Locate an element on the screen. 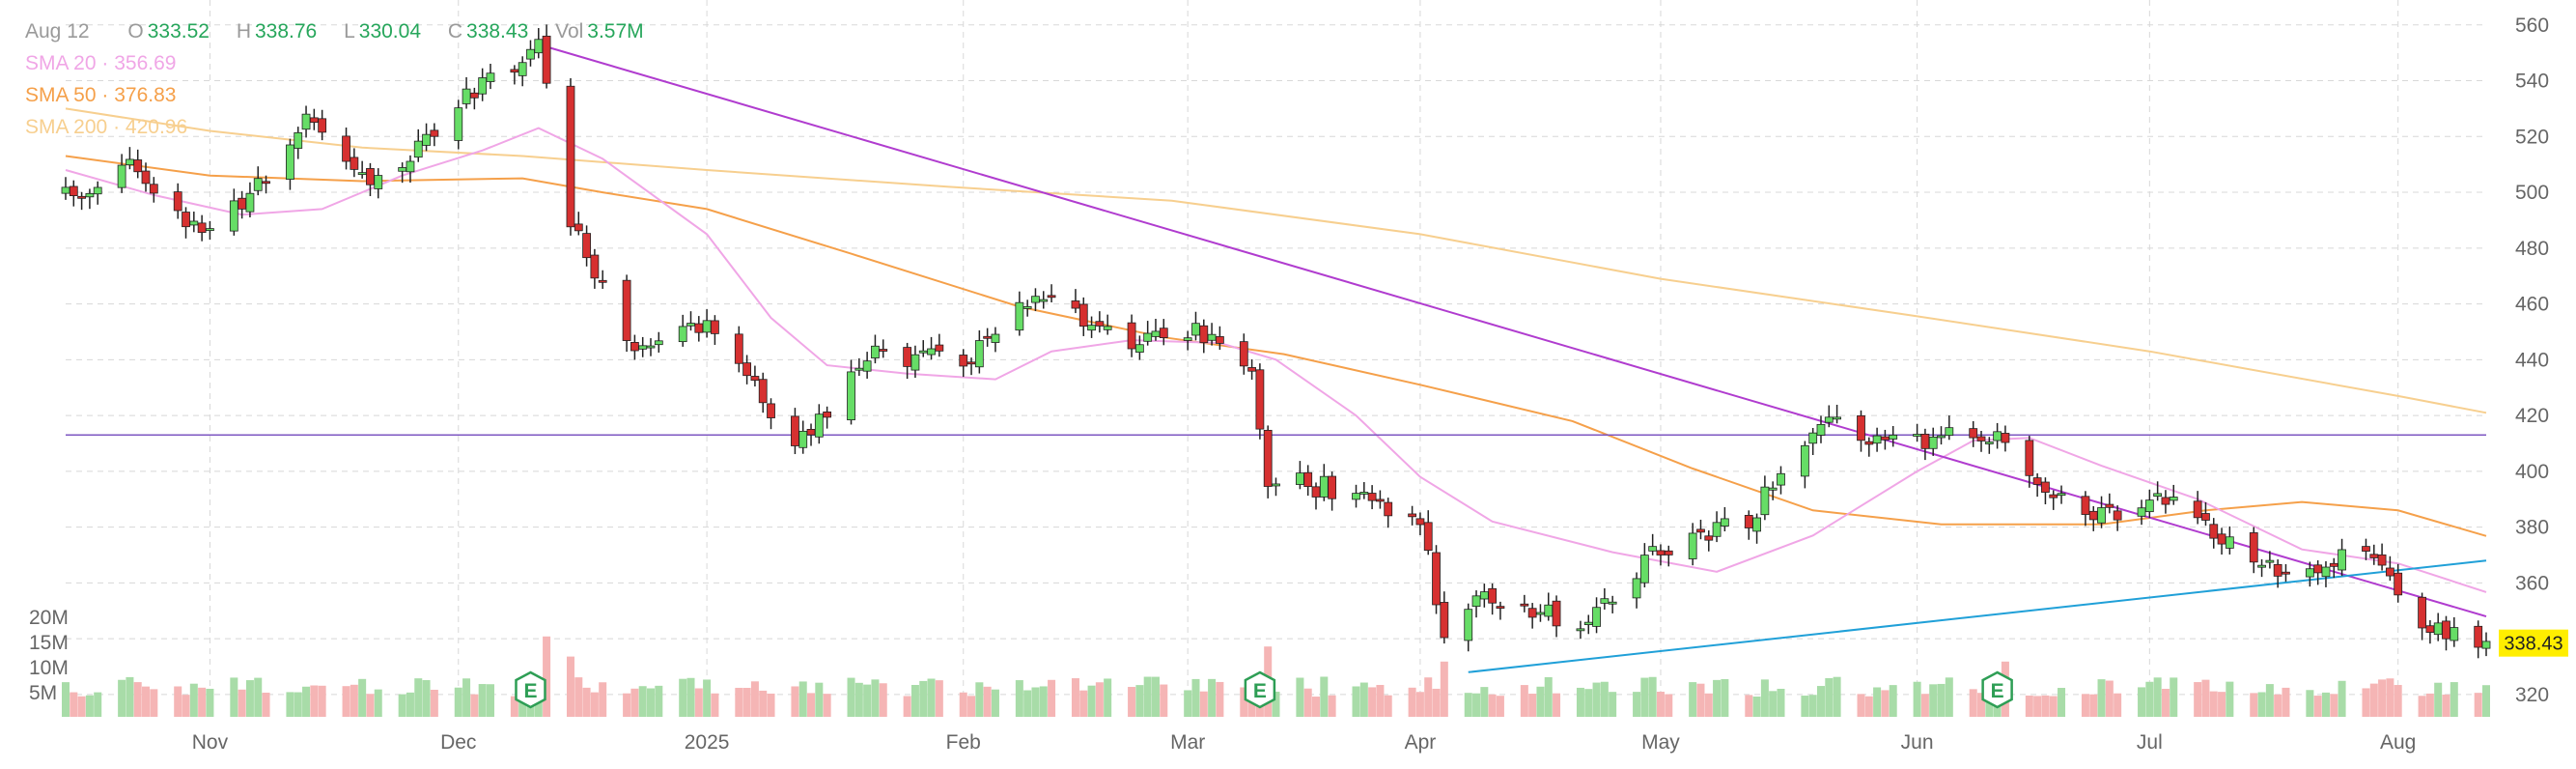 The image size is (2576, 769). last-price-label: 338.43 is located at coordinates (2533, 644).